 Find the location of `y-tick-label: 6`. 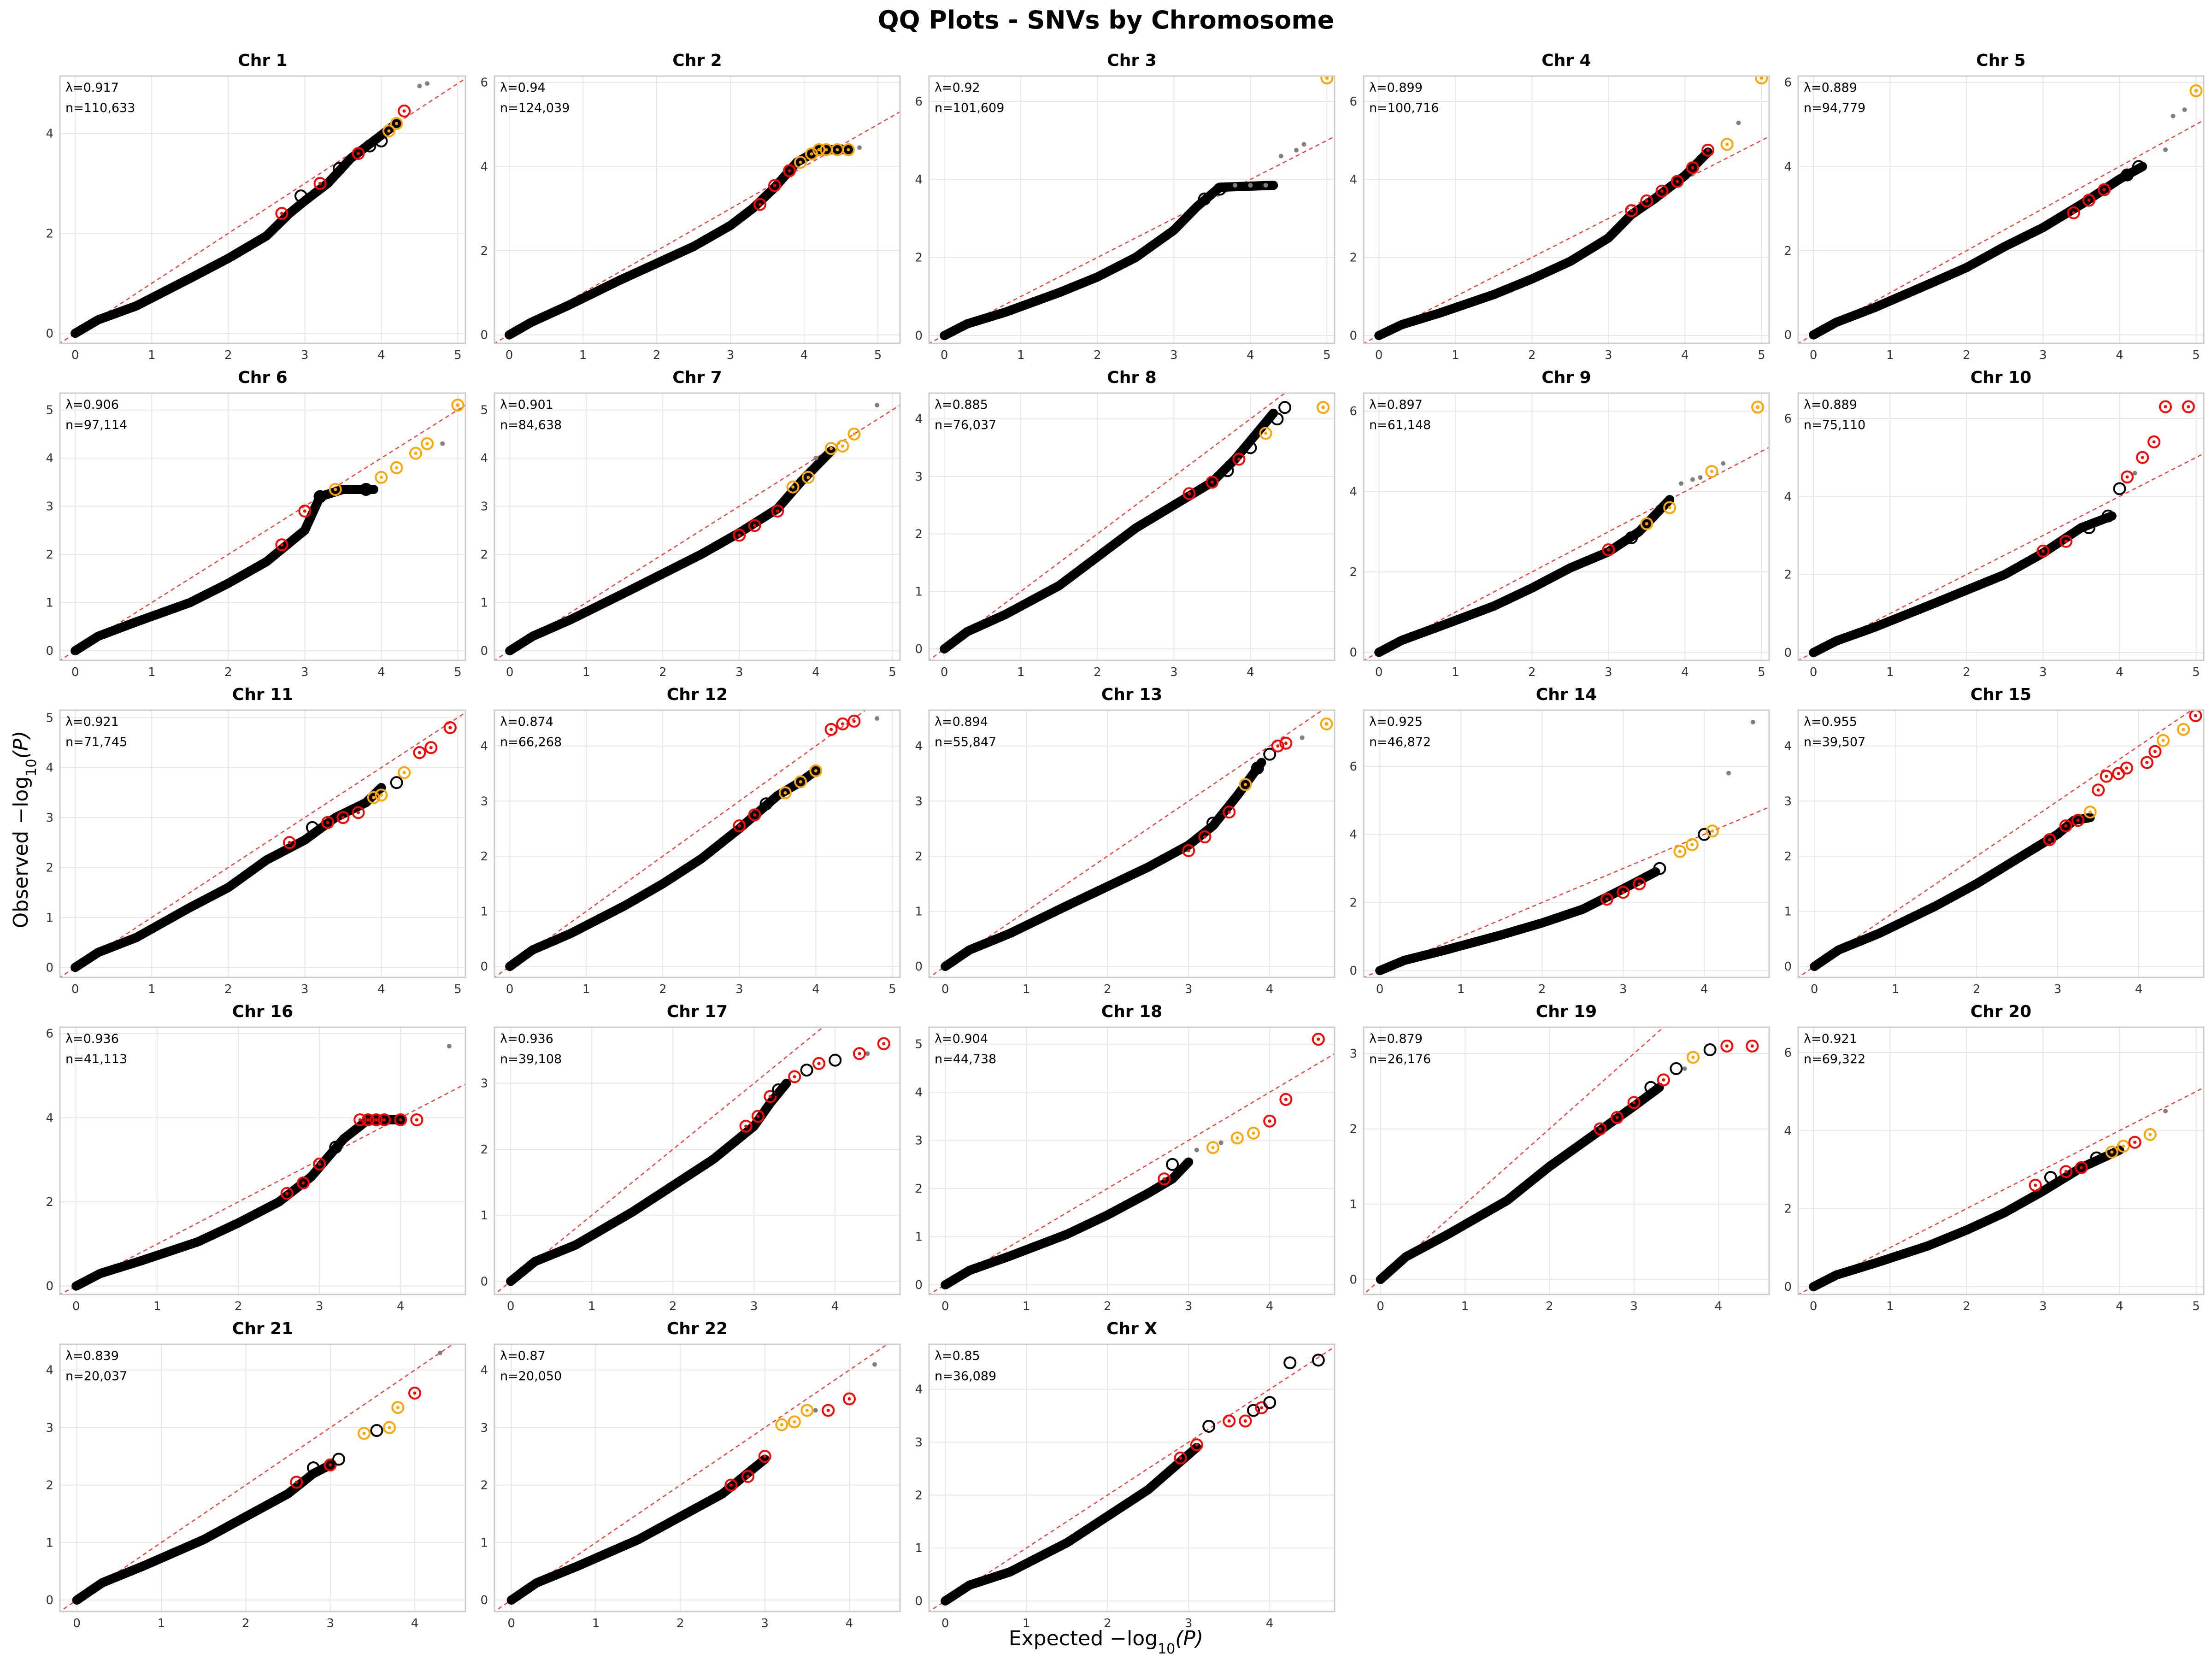

y-tick-label: 6 is located at coordinates (1353, 102).